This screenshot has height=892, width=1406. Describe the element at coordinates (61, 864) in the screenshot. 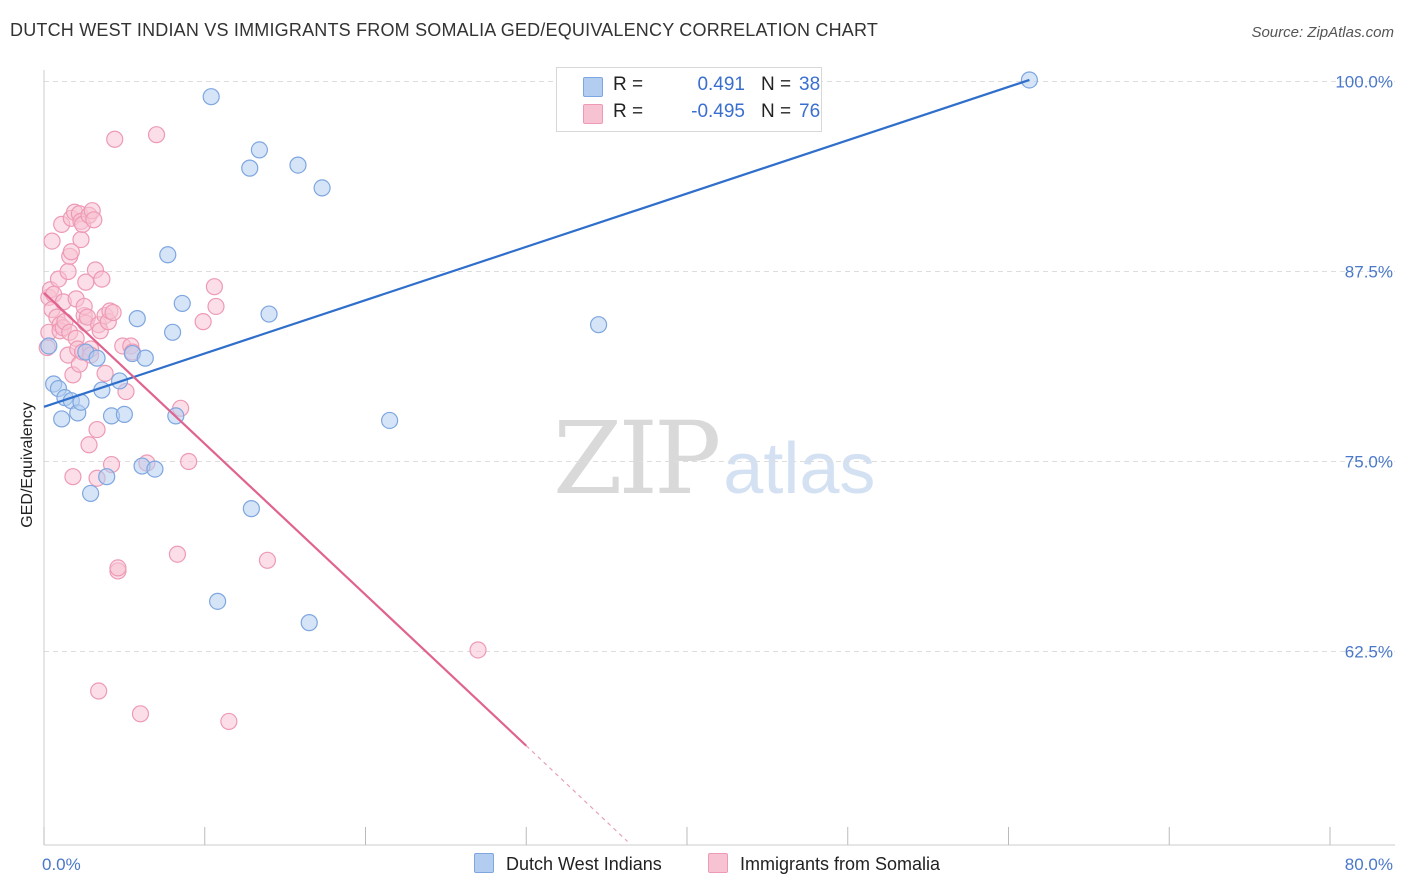

I see `x-tick-label: 0.0%` at that location.